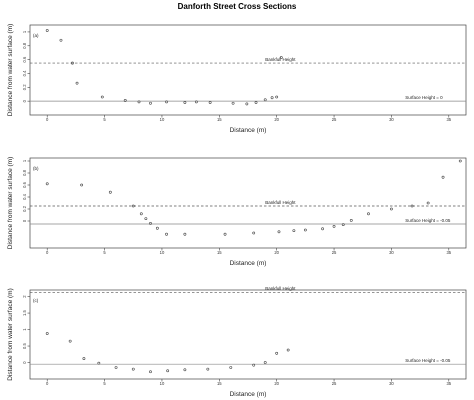  Describe the element at coordinates (47, 252) in the screenshot. I see `x-tick-label-b: 0` at that location.